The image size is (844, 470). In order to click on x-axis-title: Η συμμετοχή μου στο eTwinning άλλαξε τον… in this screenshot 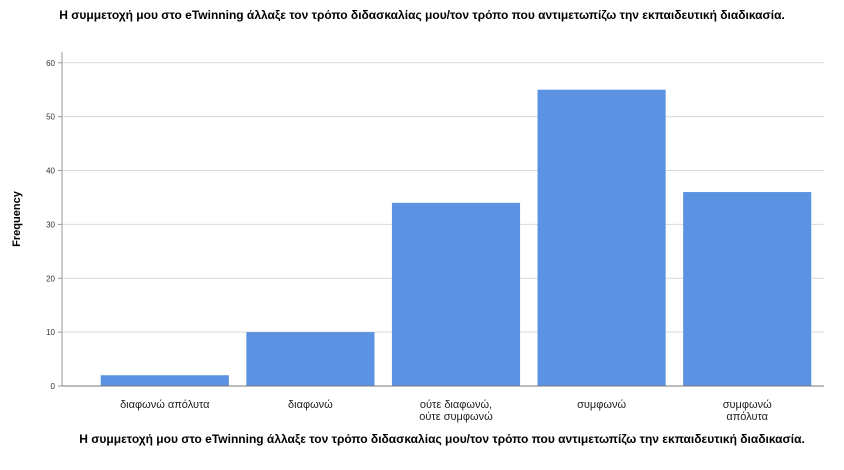, I will do `click(442, 439)`.